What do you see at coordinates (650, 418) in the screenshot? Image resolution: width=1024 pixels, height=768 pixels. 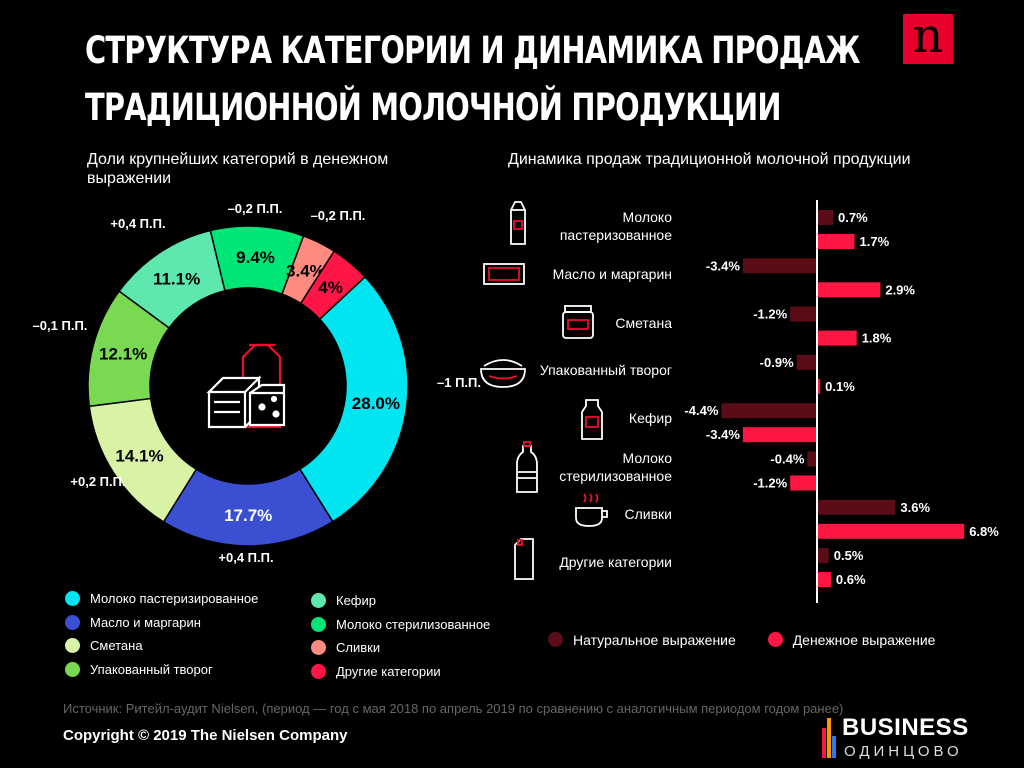 I see `bar-category-line: Кефир` at bounding box center [650, 418].